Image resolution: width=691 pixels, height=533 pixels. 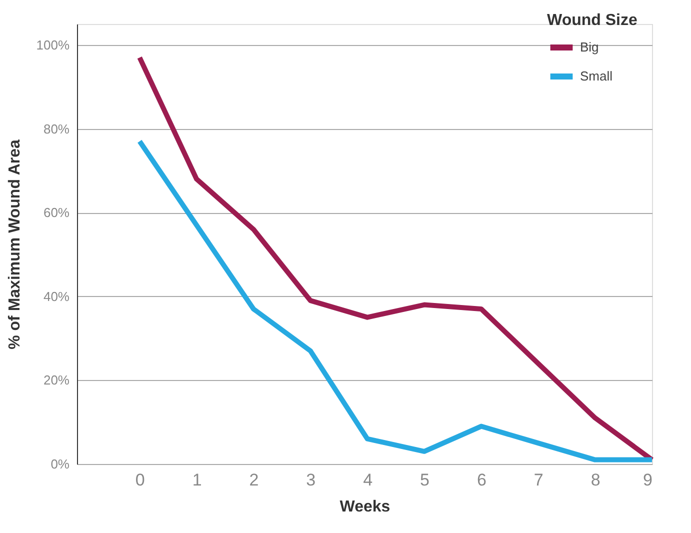 I want to click on legend-label: Big, so click(x=589, y=47).